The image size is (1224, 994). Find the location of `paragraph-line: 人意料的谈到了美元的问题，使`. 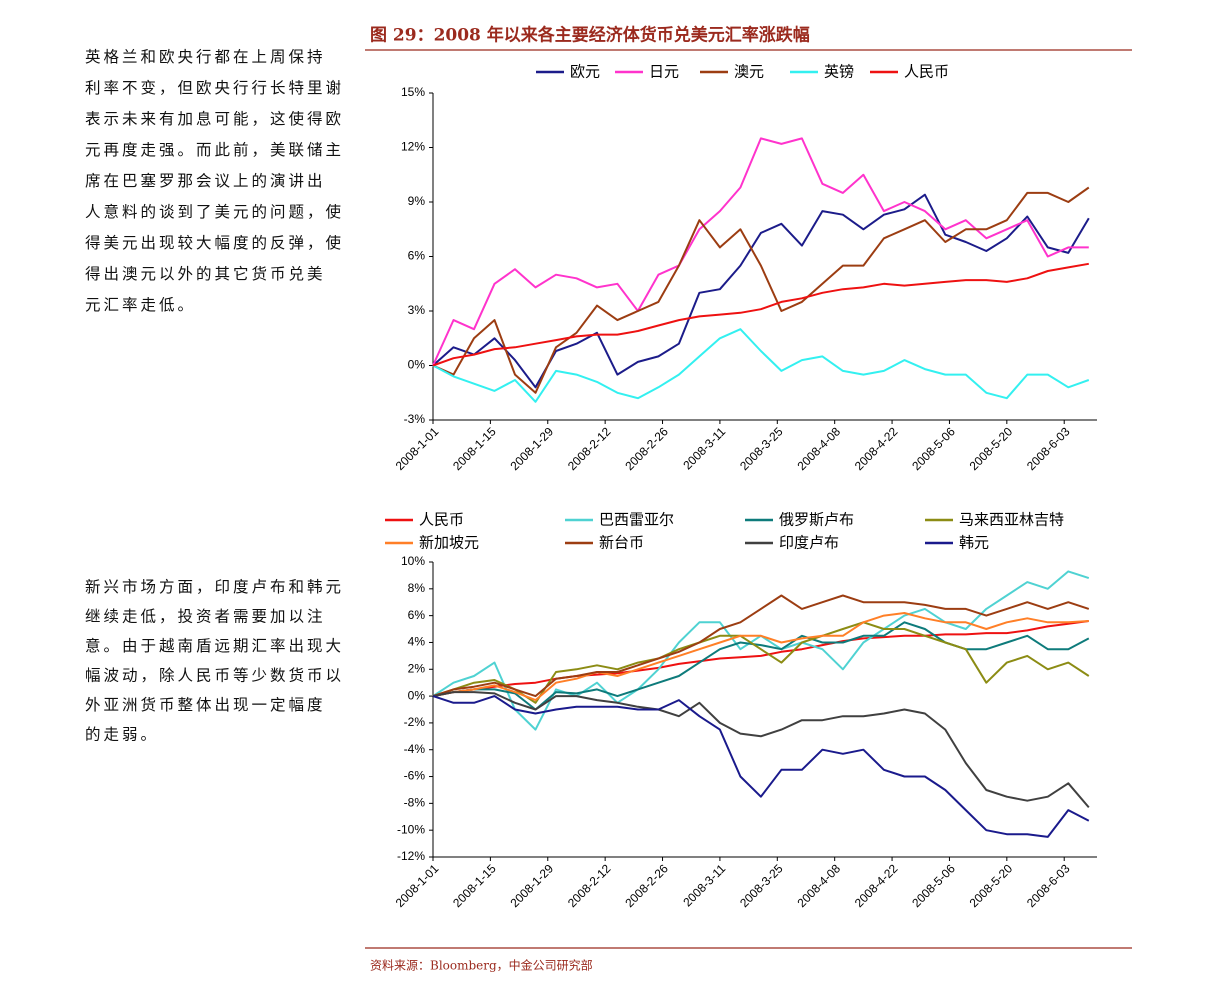

paragraph-line: 人意料的谈到了美元的问题，使 is located at coordinates (214, 211).